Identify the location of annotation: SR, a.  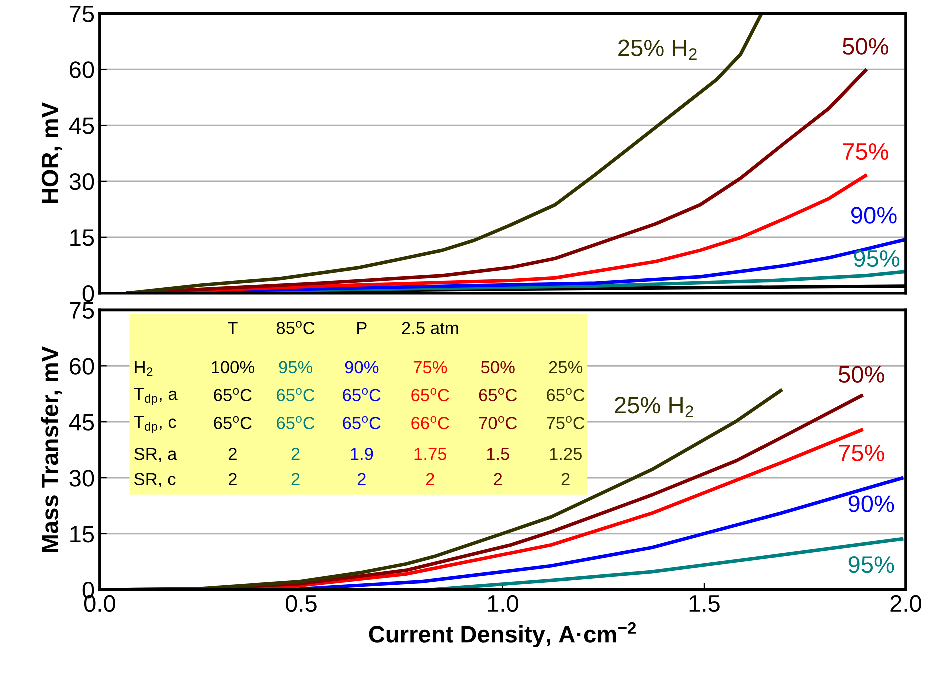
(156, 455).